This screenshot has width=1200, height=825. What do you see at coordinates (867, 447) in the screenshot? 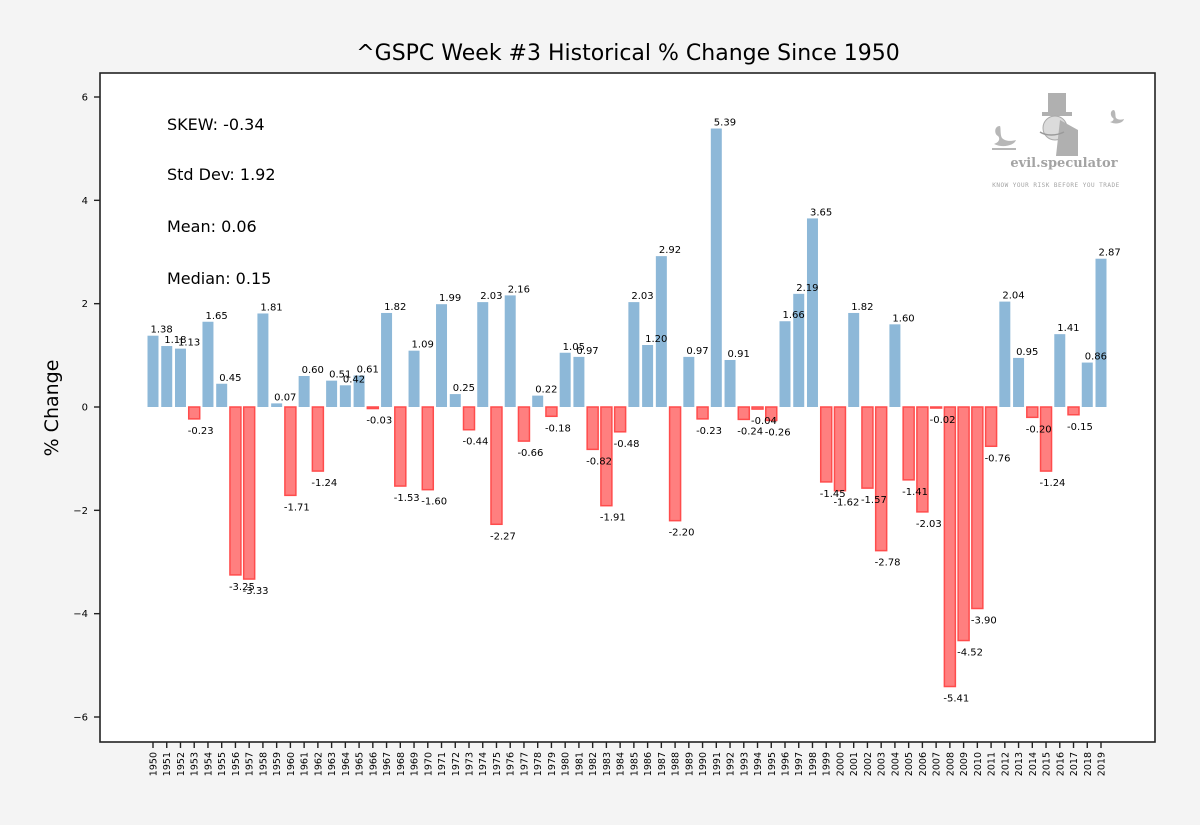
I see `bar-2002` at bounding box center [867, 447].